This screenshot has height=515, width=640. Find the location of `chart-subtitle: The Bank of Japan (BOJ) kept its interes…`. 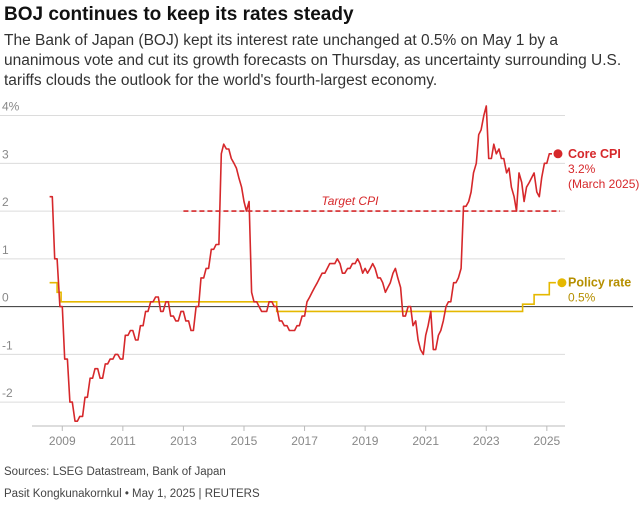

chart-subtitle: The Bank of Japan (BOJ) kept its interes… is located at coordinates (313, 60).